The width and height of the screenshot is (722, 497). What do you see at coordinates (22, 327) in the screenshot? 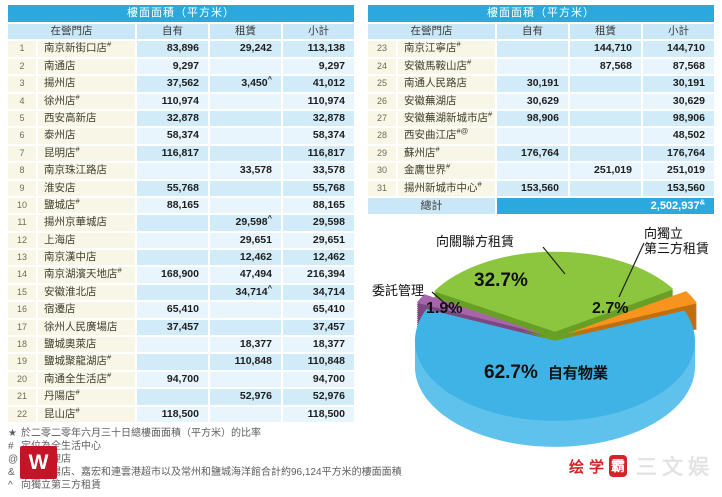
I see `row-number: 17` at bounding box center [22, 327].